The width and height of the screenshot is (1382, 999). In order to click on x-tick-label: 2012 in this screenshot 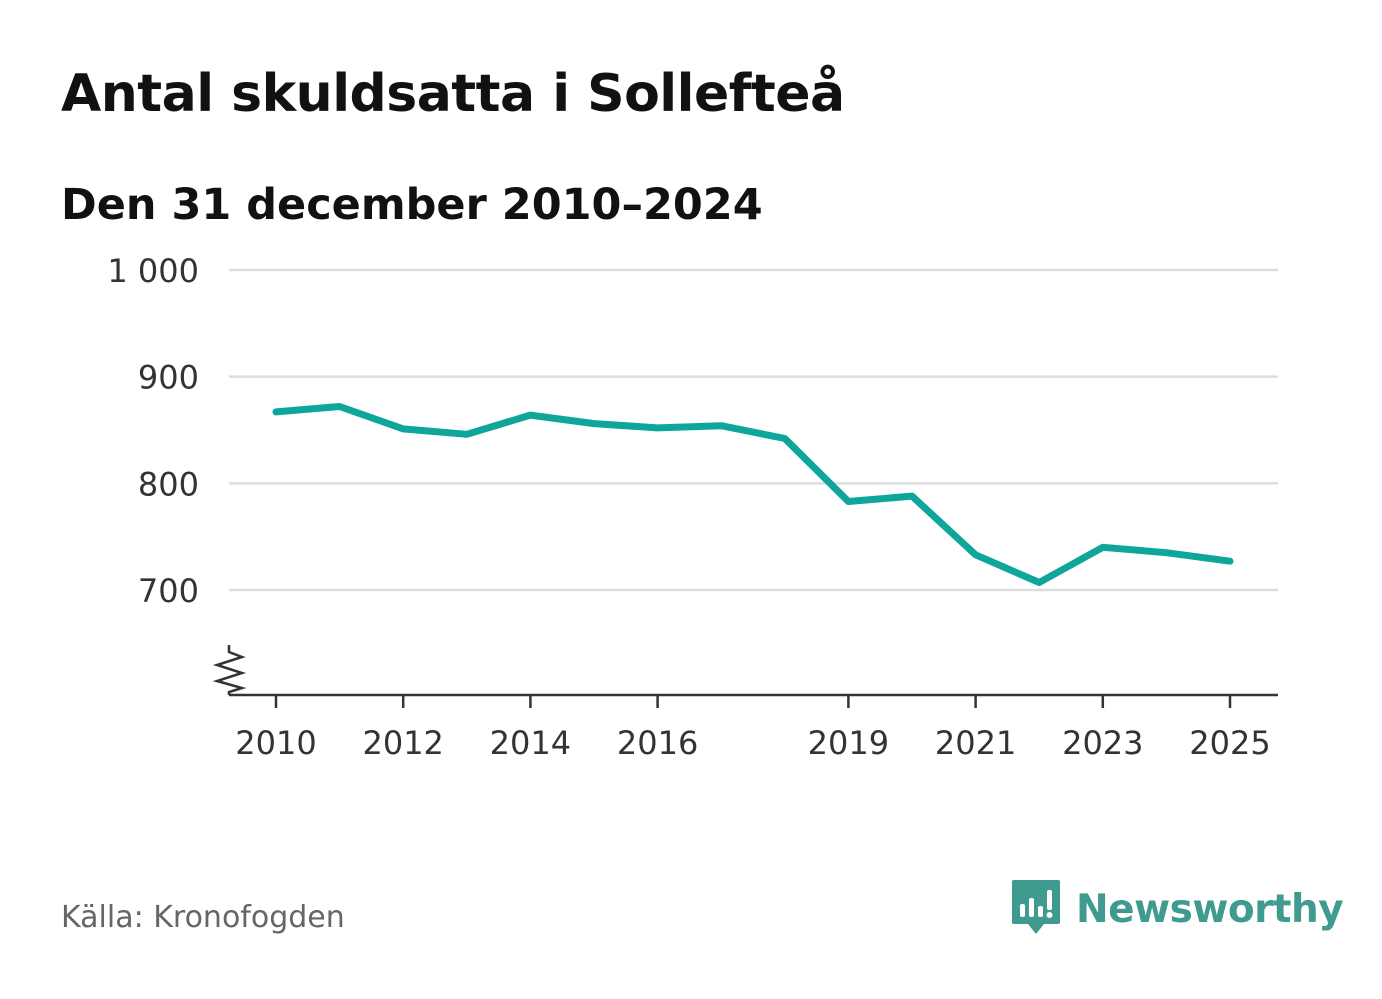, I will do `click(402, 743)`.